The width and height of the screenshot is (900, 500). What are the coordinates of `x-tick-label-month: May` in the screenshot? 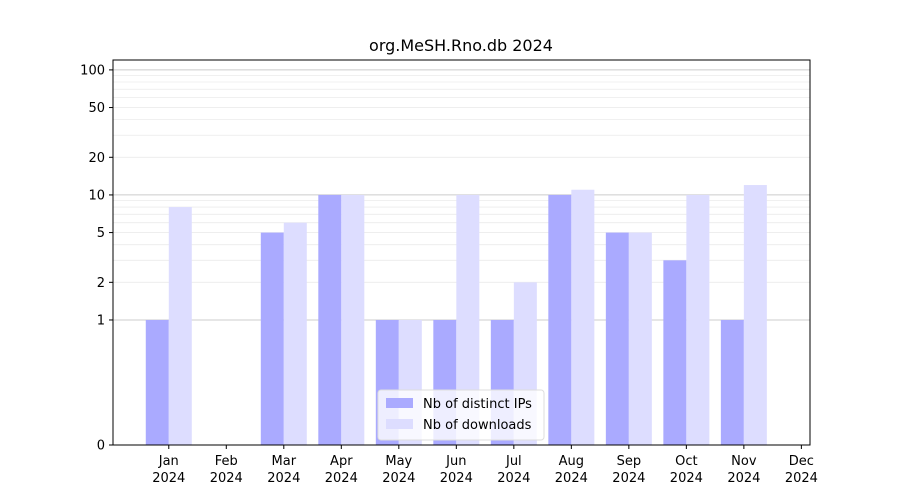 It's located at (398, 461).